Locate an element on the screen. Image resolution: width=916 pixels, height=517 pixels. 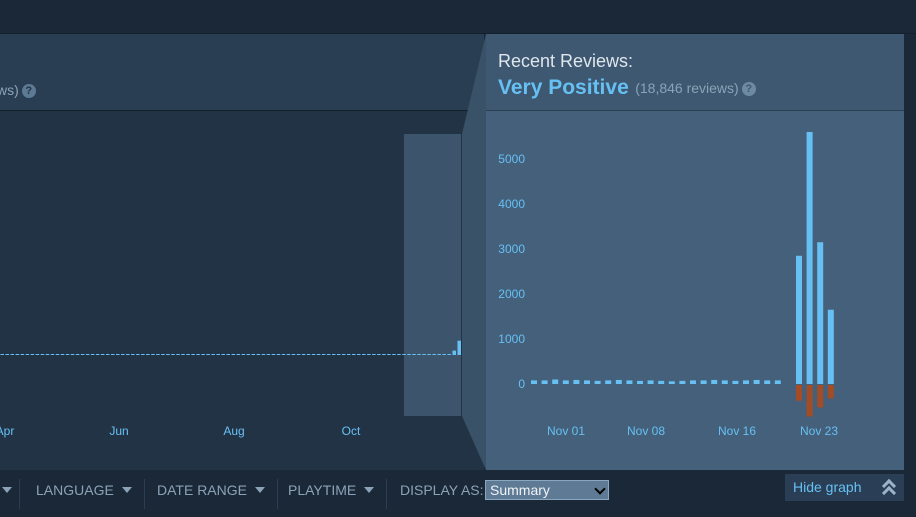
review-summary-rating: Very Positive is located at coordinates (563, 87).